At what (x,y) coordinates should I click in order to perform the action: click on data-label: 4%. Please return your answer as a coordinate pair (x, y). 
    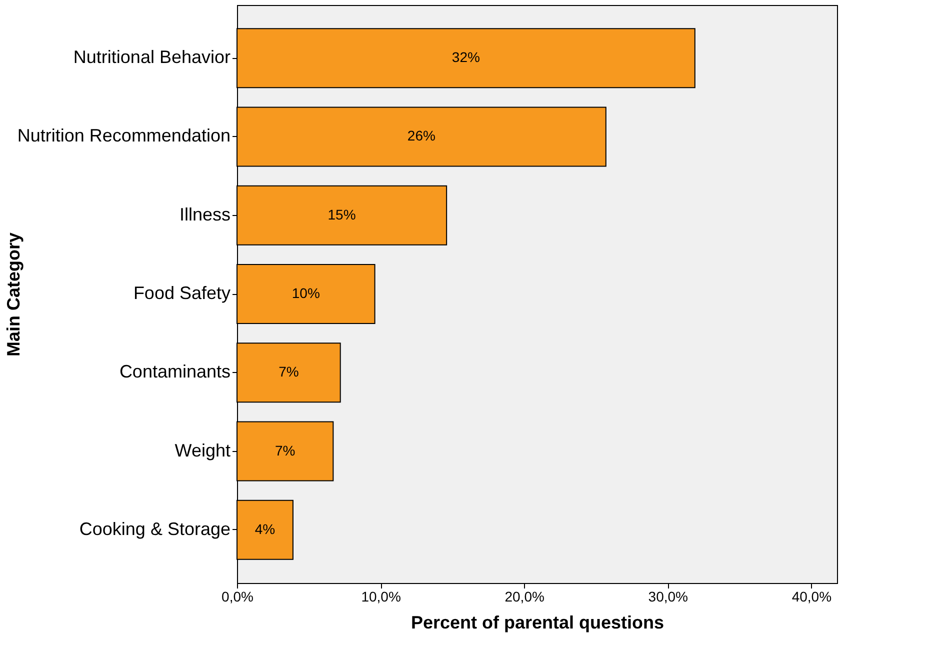
    Looking at the image, I should click on (265, 528).